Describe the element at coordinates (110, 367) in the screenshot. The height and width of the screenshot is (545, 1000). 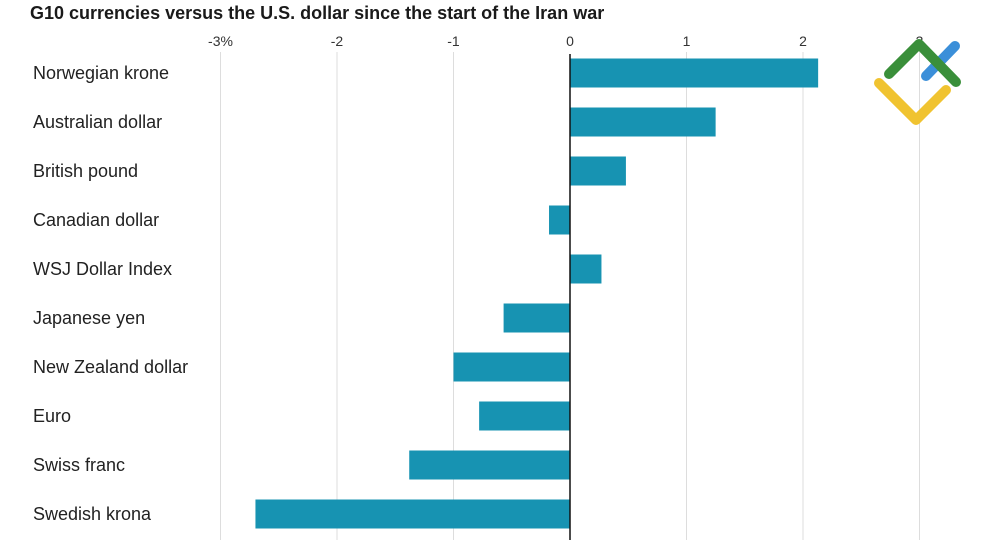
I see `category-label: New Zealand dollar` at that location.